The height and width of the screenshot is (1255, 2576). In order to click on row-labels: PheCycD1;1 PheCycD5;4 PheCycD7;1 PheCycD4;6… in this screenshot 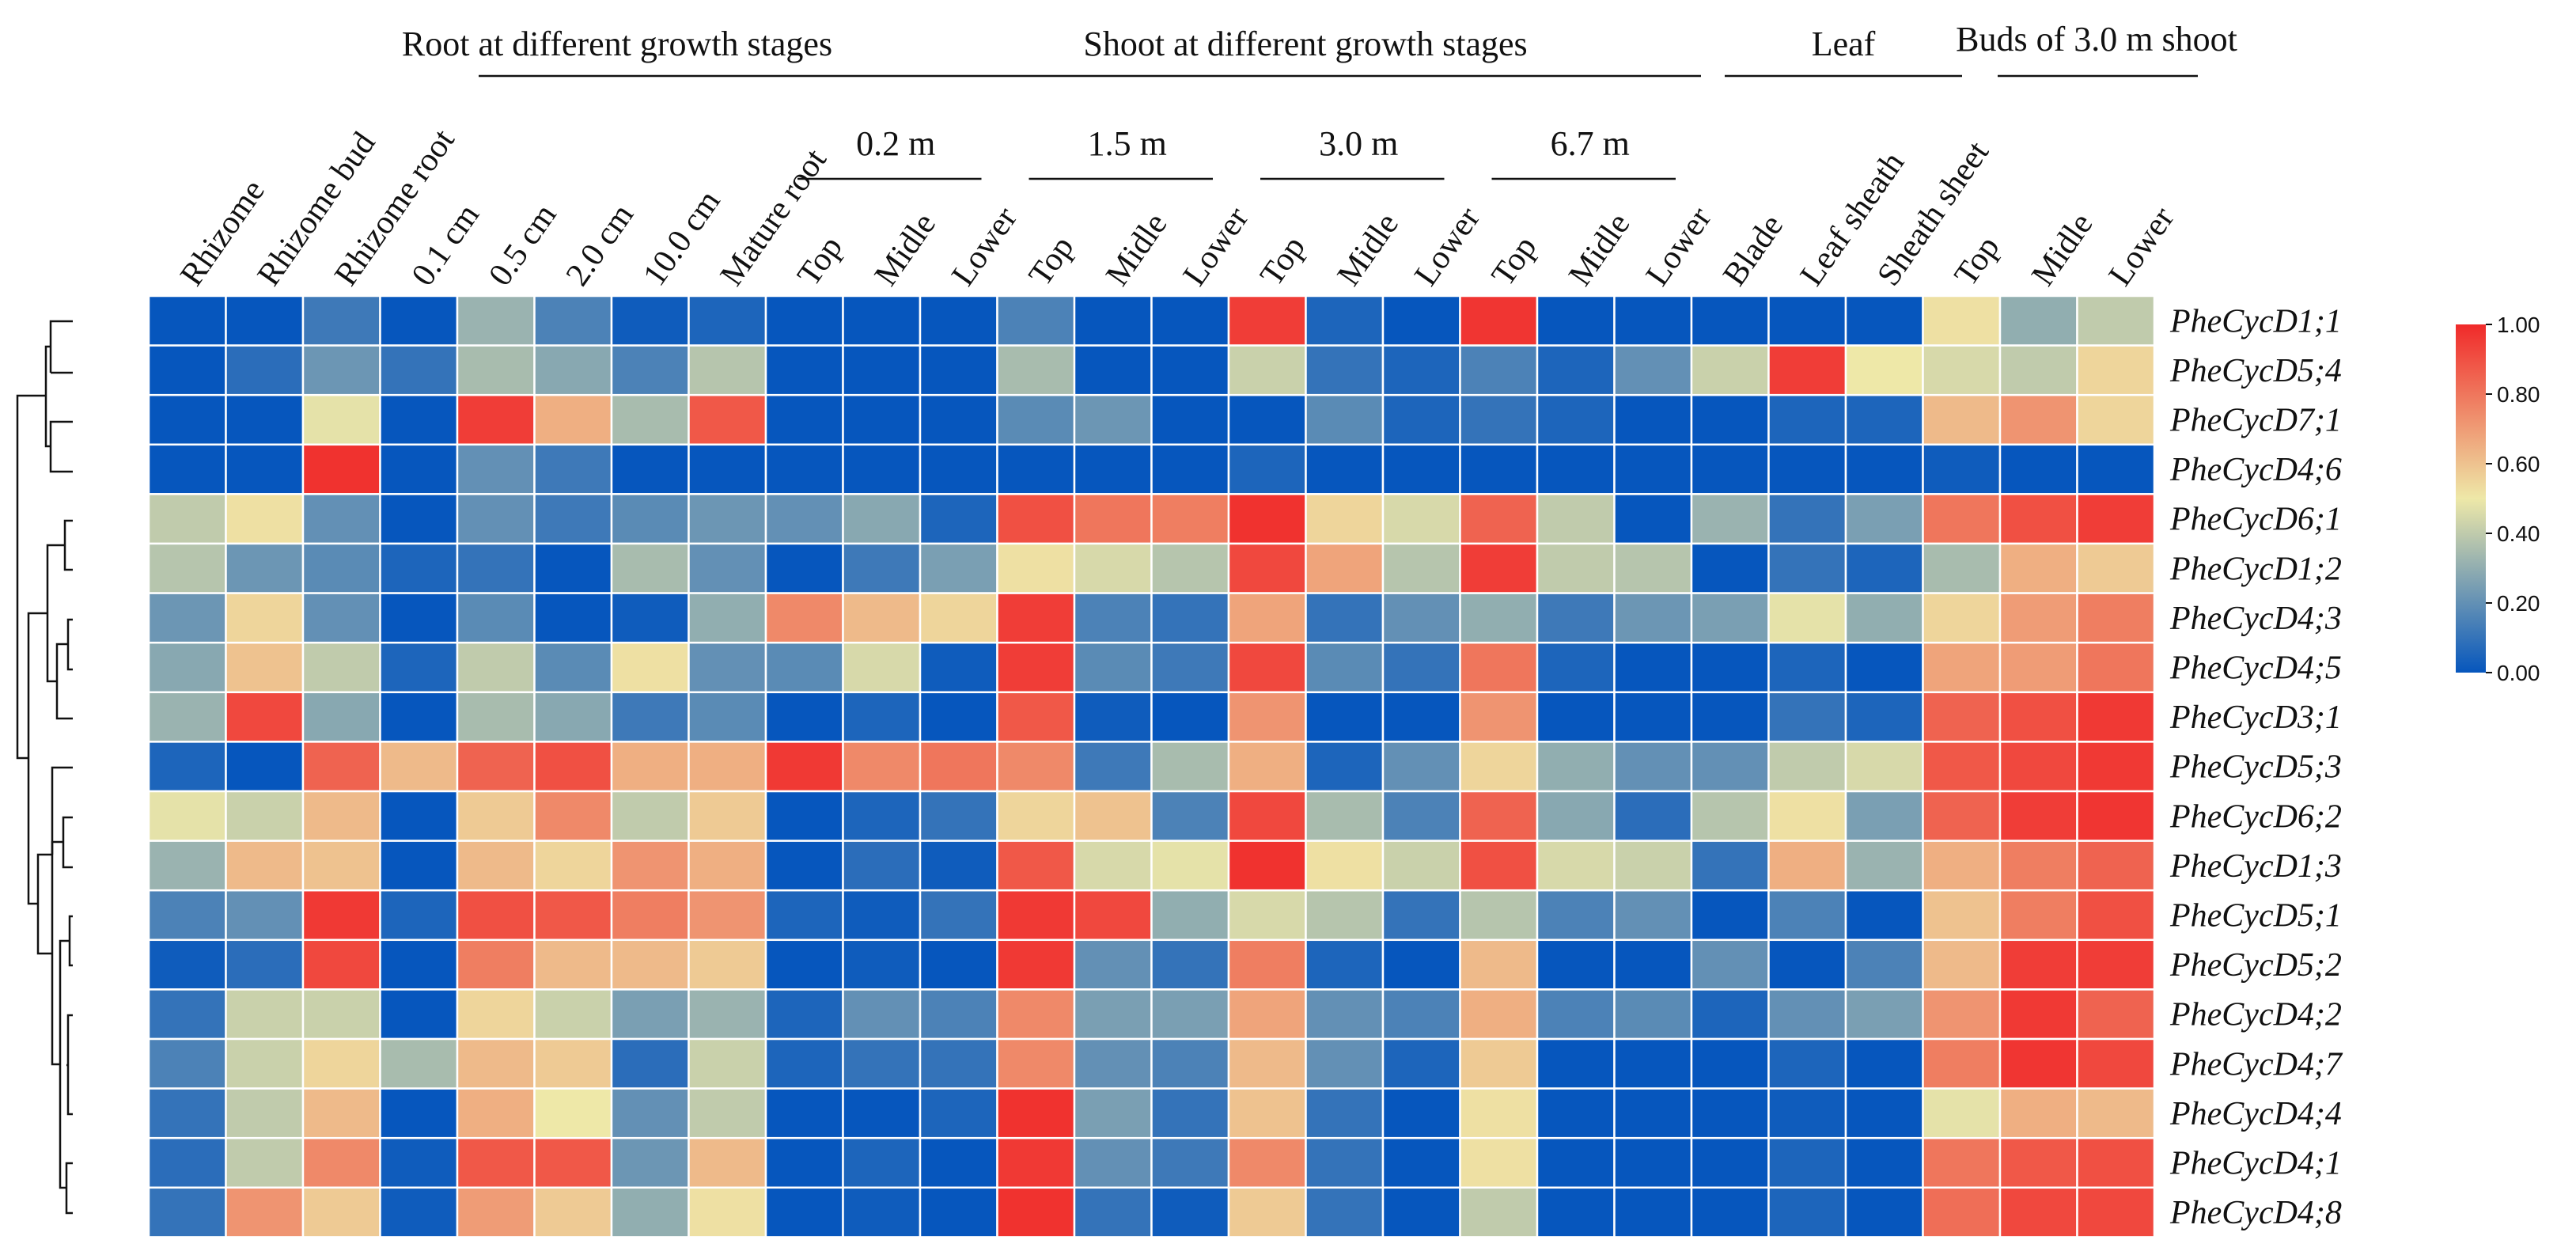, I will do `click(2256, 767)`.